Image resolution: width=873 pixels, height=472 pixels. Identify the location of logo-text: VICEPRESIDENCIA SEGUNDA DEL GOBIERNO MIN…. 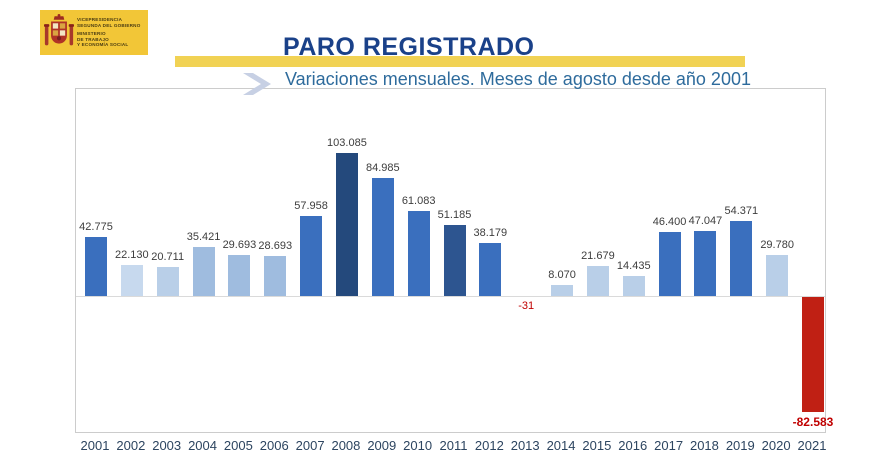
(108, 32).